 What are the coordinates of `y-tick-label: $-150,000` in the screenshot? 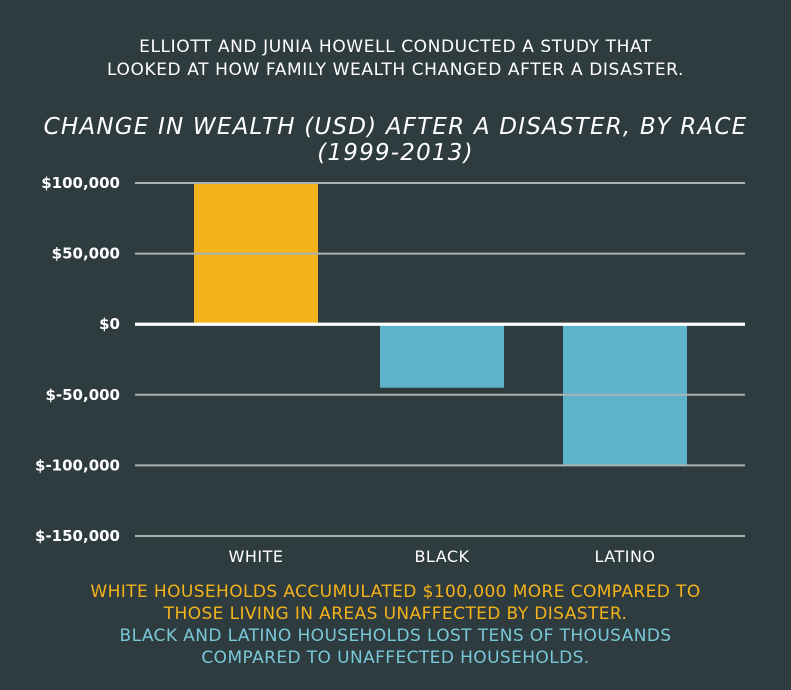 It's located at (77, 536).